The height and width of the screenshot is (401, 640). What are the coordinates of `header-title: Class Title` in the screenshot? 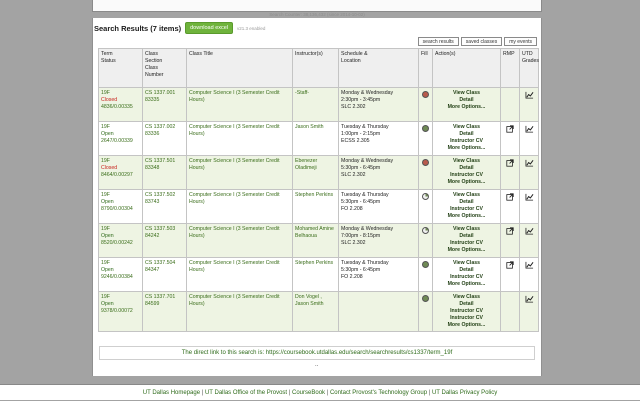 It's located at (239, 68).